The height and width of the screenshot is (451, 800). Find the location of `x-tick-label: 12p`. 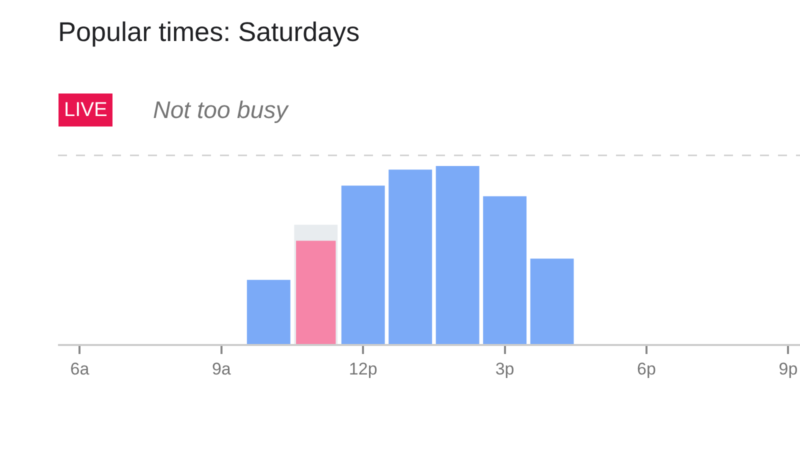

x-tick-label: 12p is located at coordinates (363, 368).